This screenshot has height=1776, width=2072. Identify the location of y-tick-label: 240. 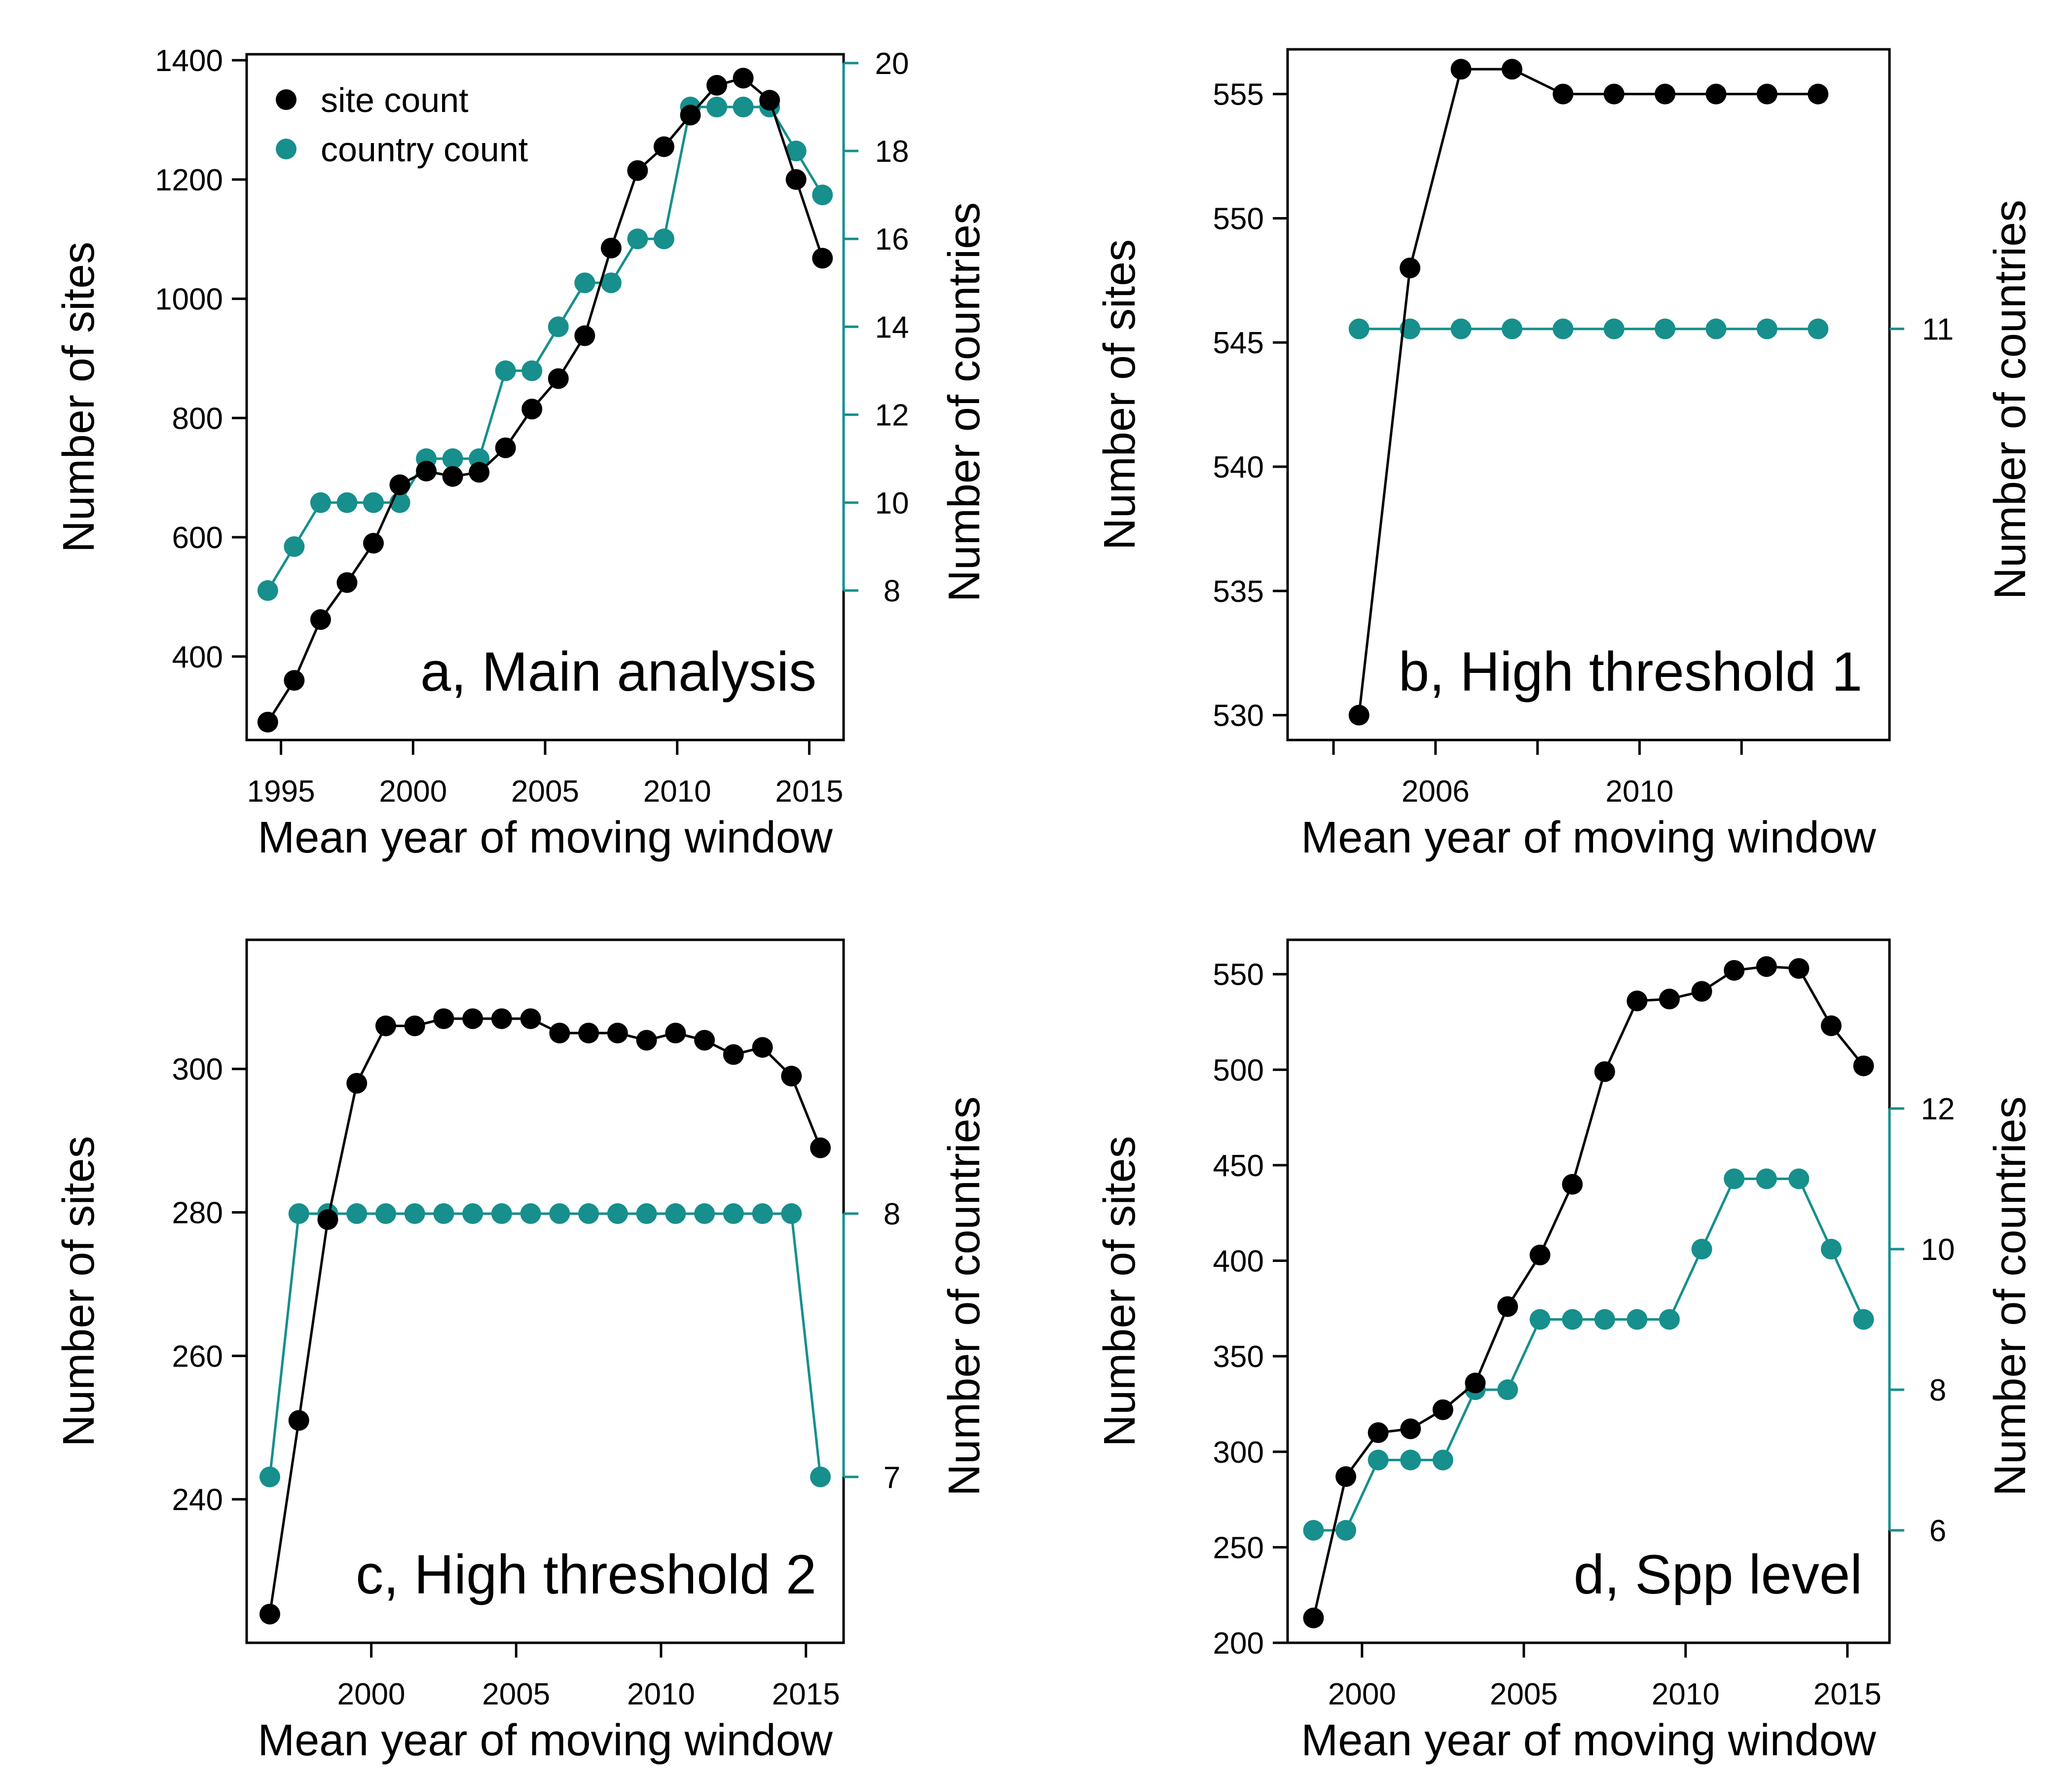
(198, 1500).